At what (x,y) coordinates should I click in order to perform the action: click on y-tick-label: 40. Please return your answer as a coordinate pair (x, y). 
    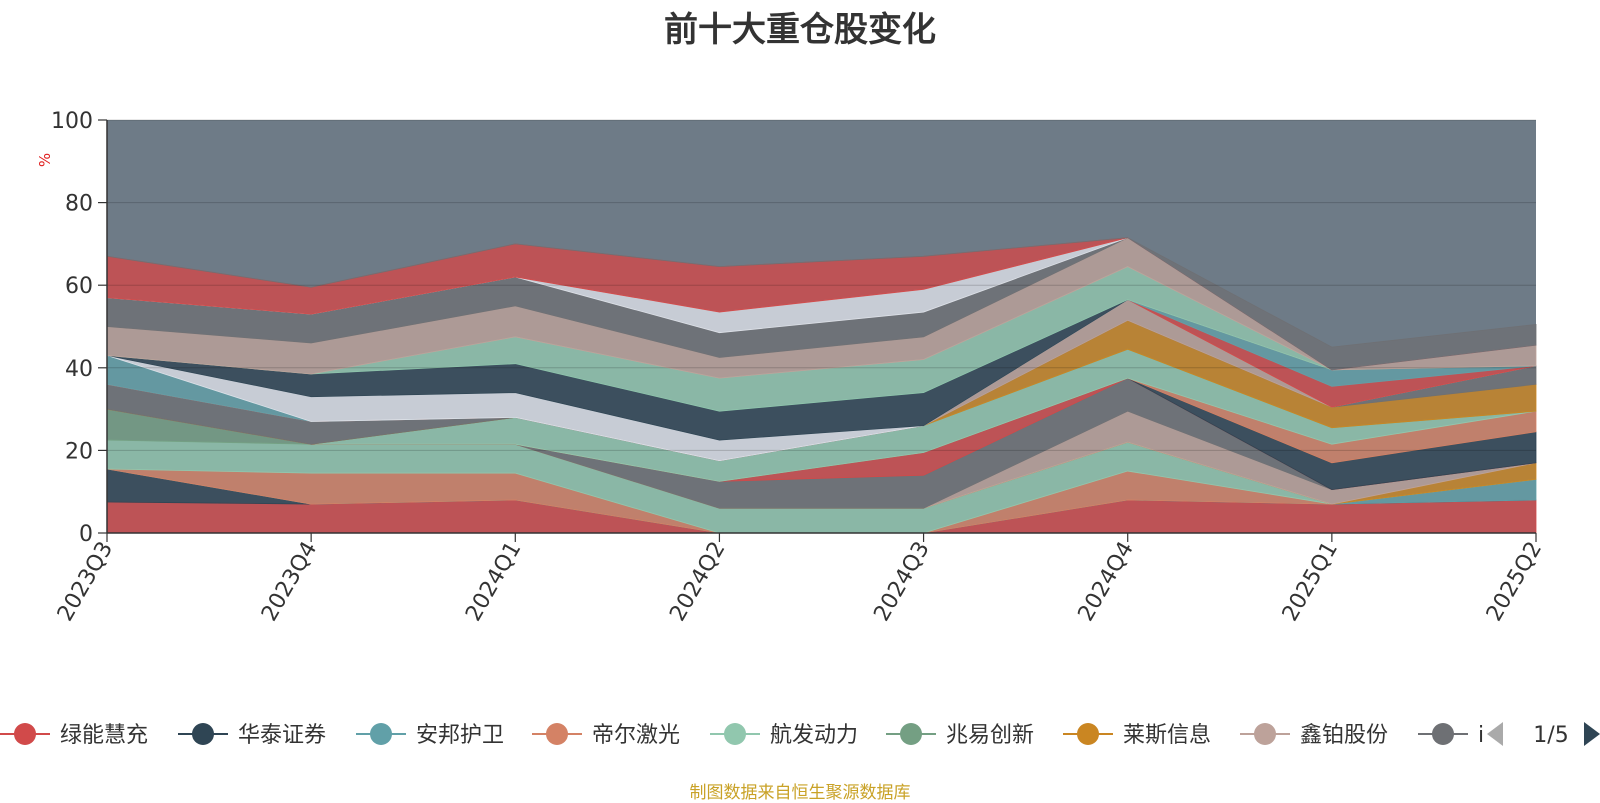
    Looking at the image, I should click on (79, 369).